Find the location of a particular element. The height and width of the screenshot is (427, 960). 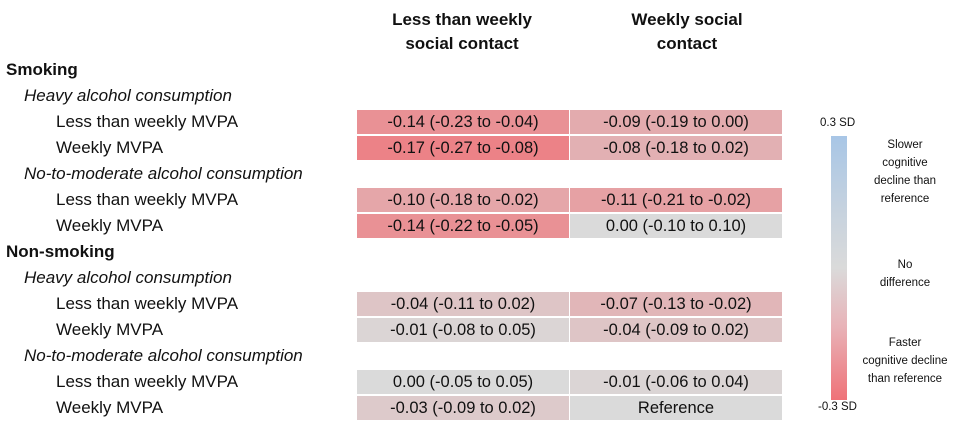

table-cell: -0.04 (-0.11 to 0.02) is located at coordinates (463, 304).